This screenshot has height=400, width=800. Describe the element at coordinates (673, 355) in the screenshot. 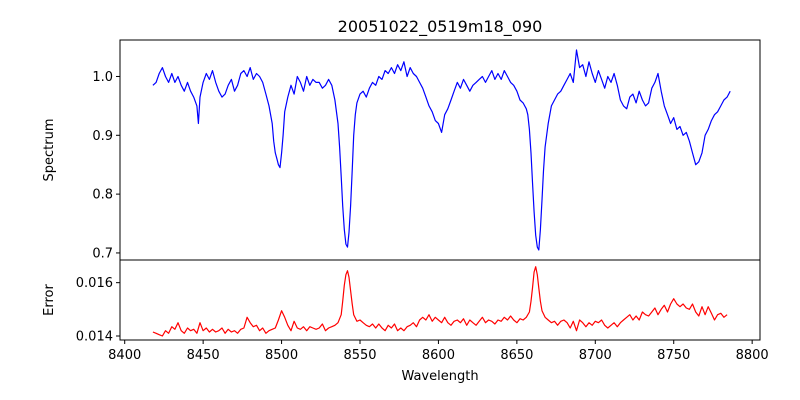

I see `x-tick-label: 8750` at that location.